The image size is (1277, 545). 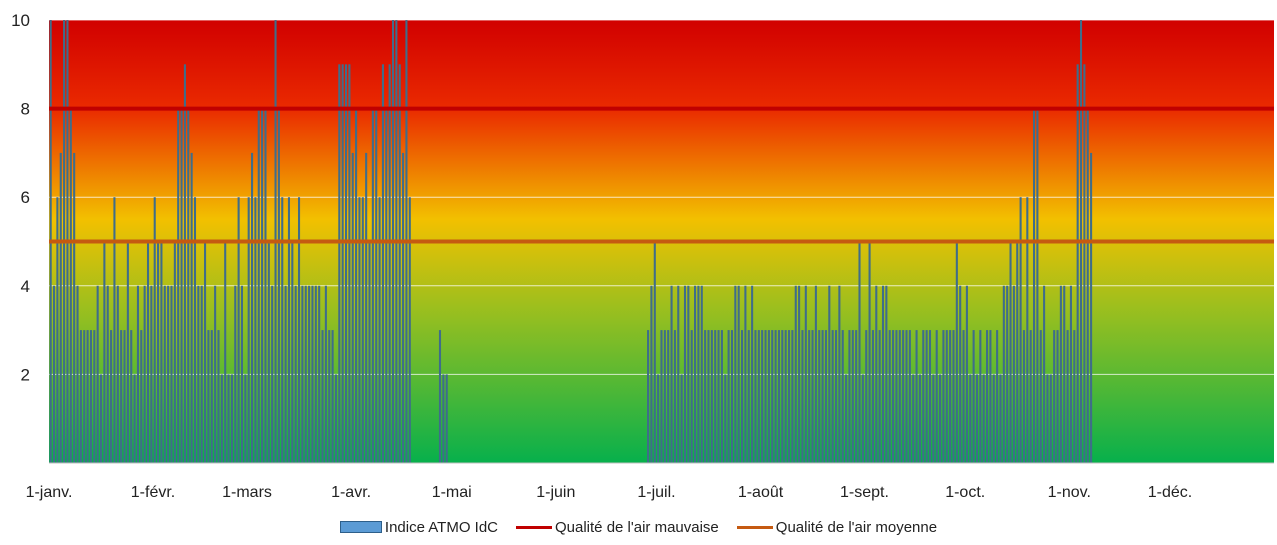 What do you see at coordinates (534, 527) in the screenshot?
I see `legend-swatch-red-line` at bounding box center [534, 527].